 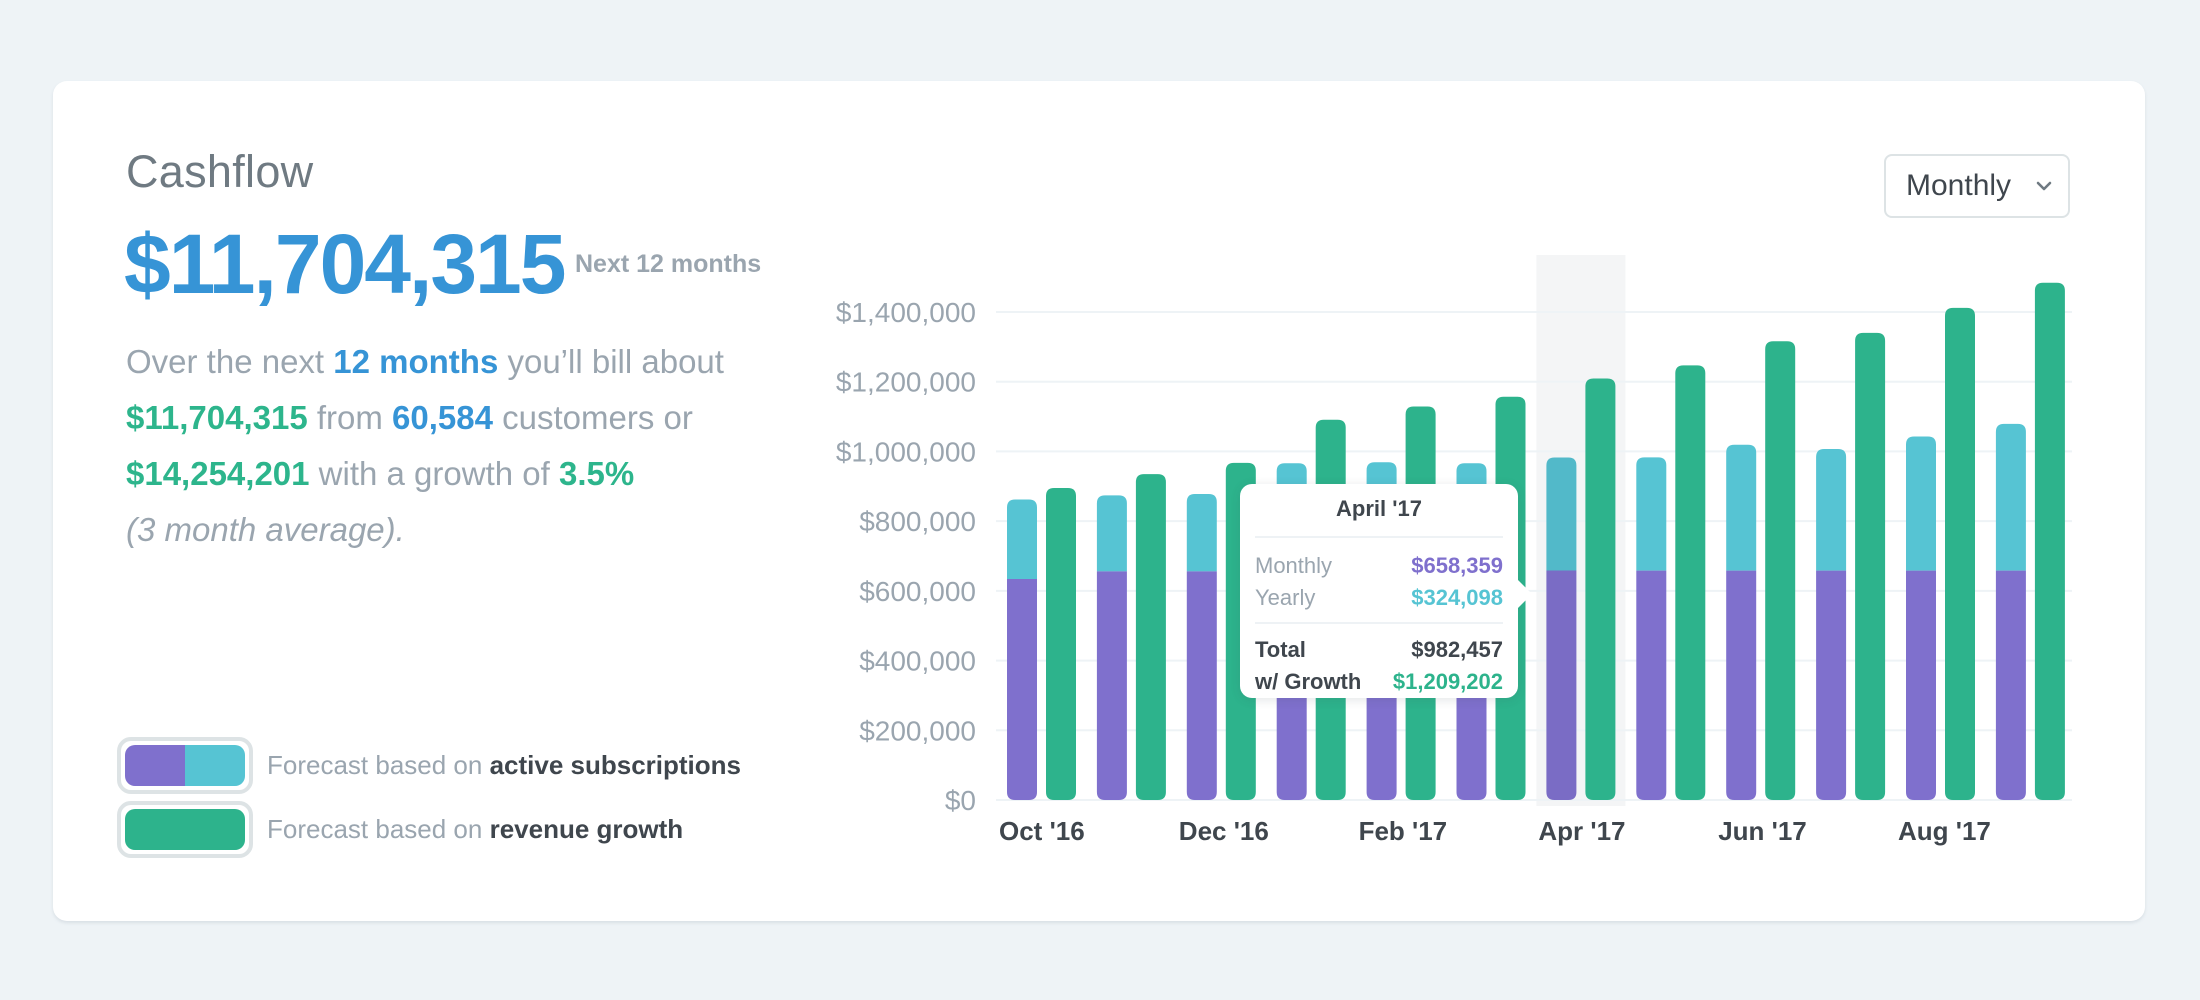 I want to click on summary-text: Over the next, so click(x=230, y=361).